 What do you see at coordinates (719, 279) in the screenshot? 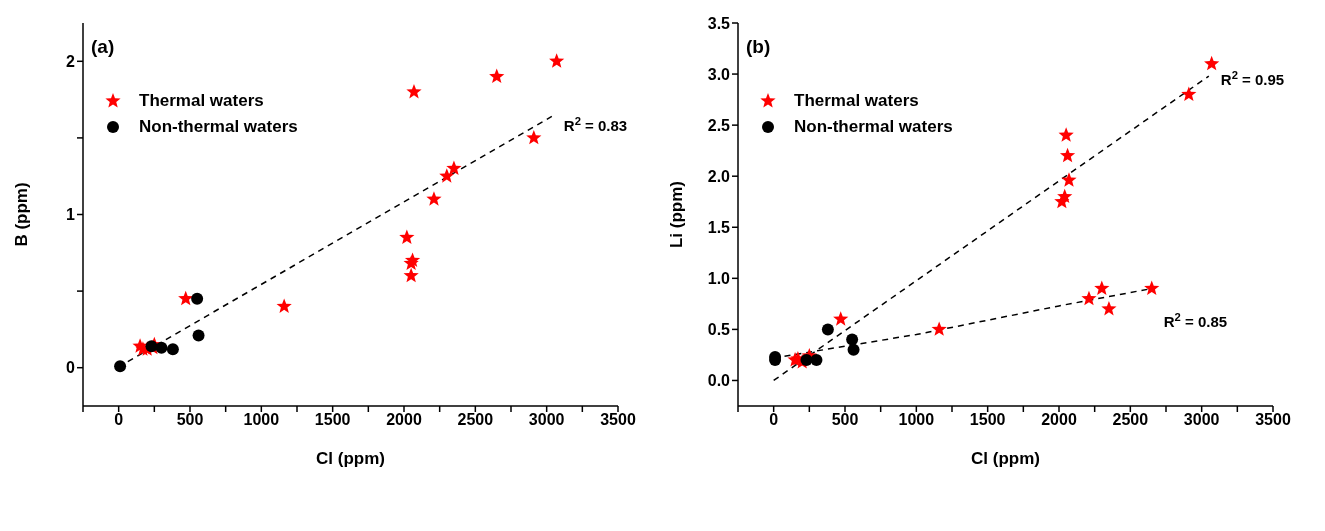
I see `y-tick-label: 1.0` at bounding box center [719, 279].